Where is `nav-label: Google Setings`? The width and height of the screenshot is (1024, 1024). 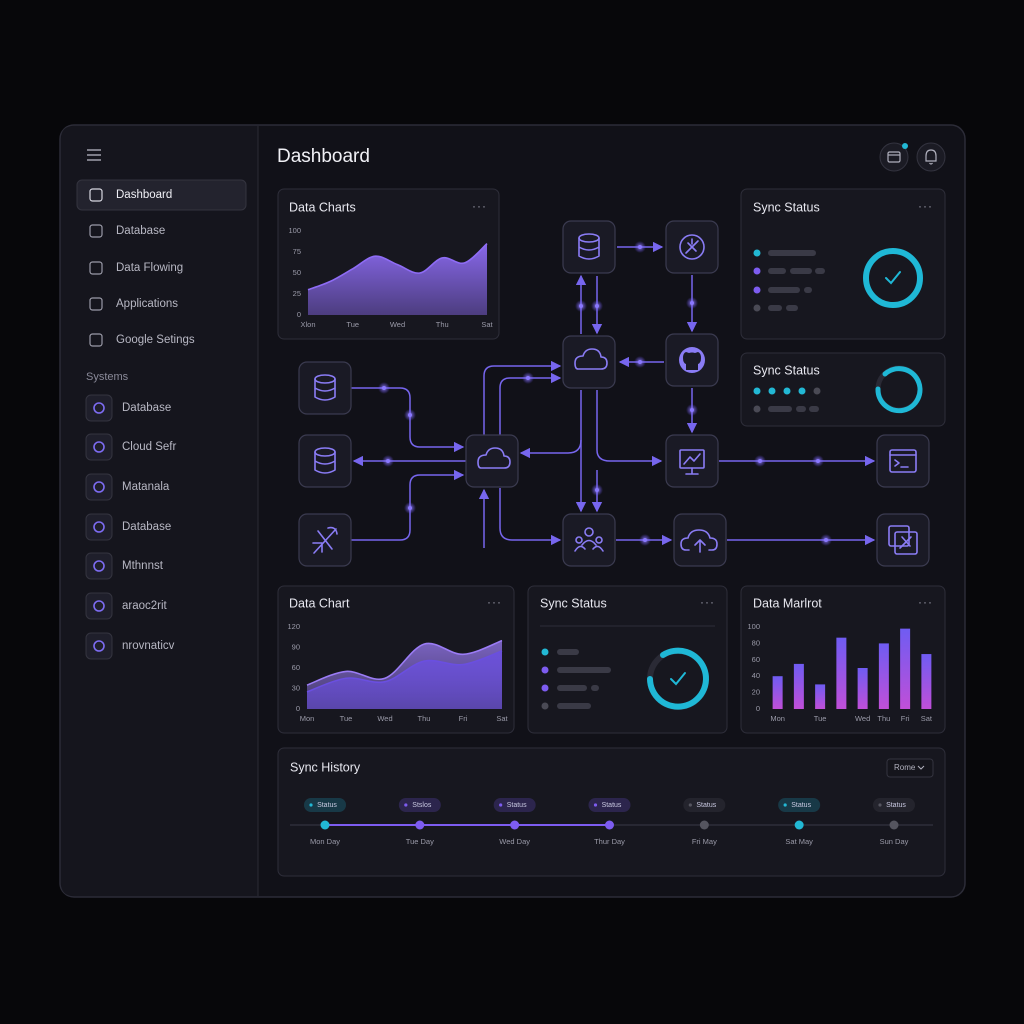
nav-label: Google Setings is located at coordinates (155, 340).